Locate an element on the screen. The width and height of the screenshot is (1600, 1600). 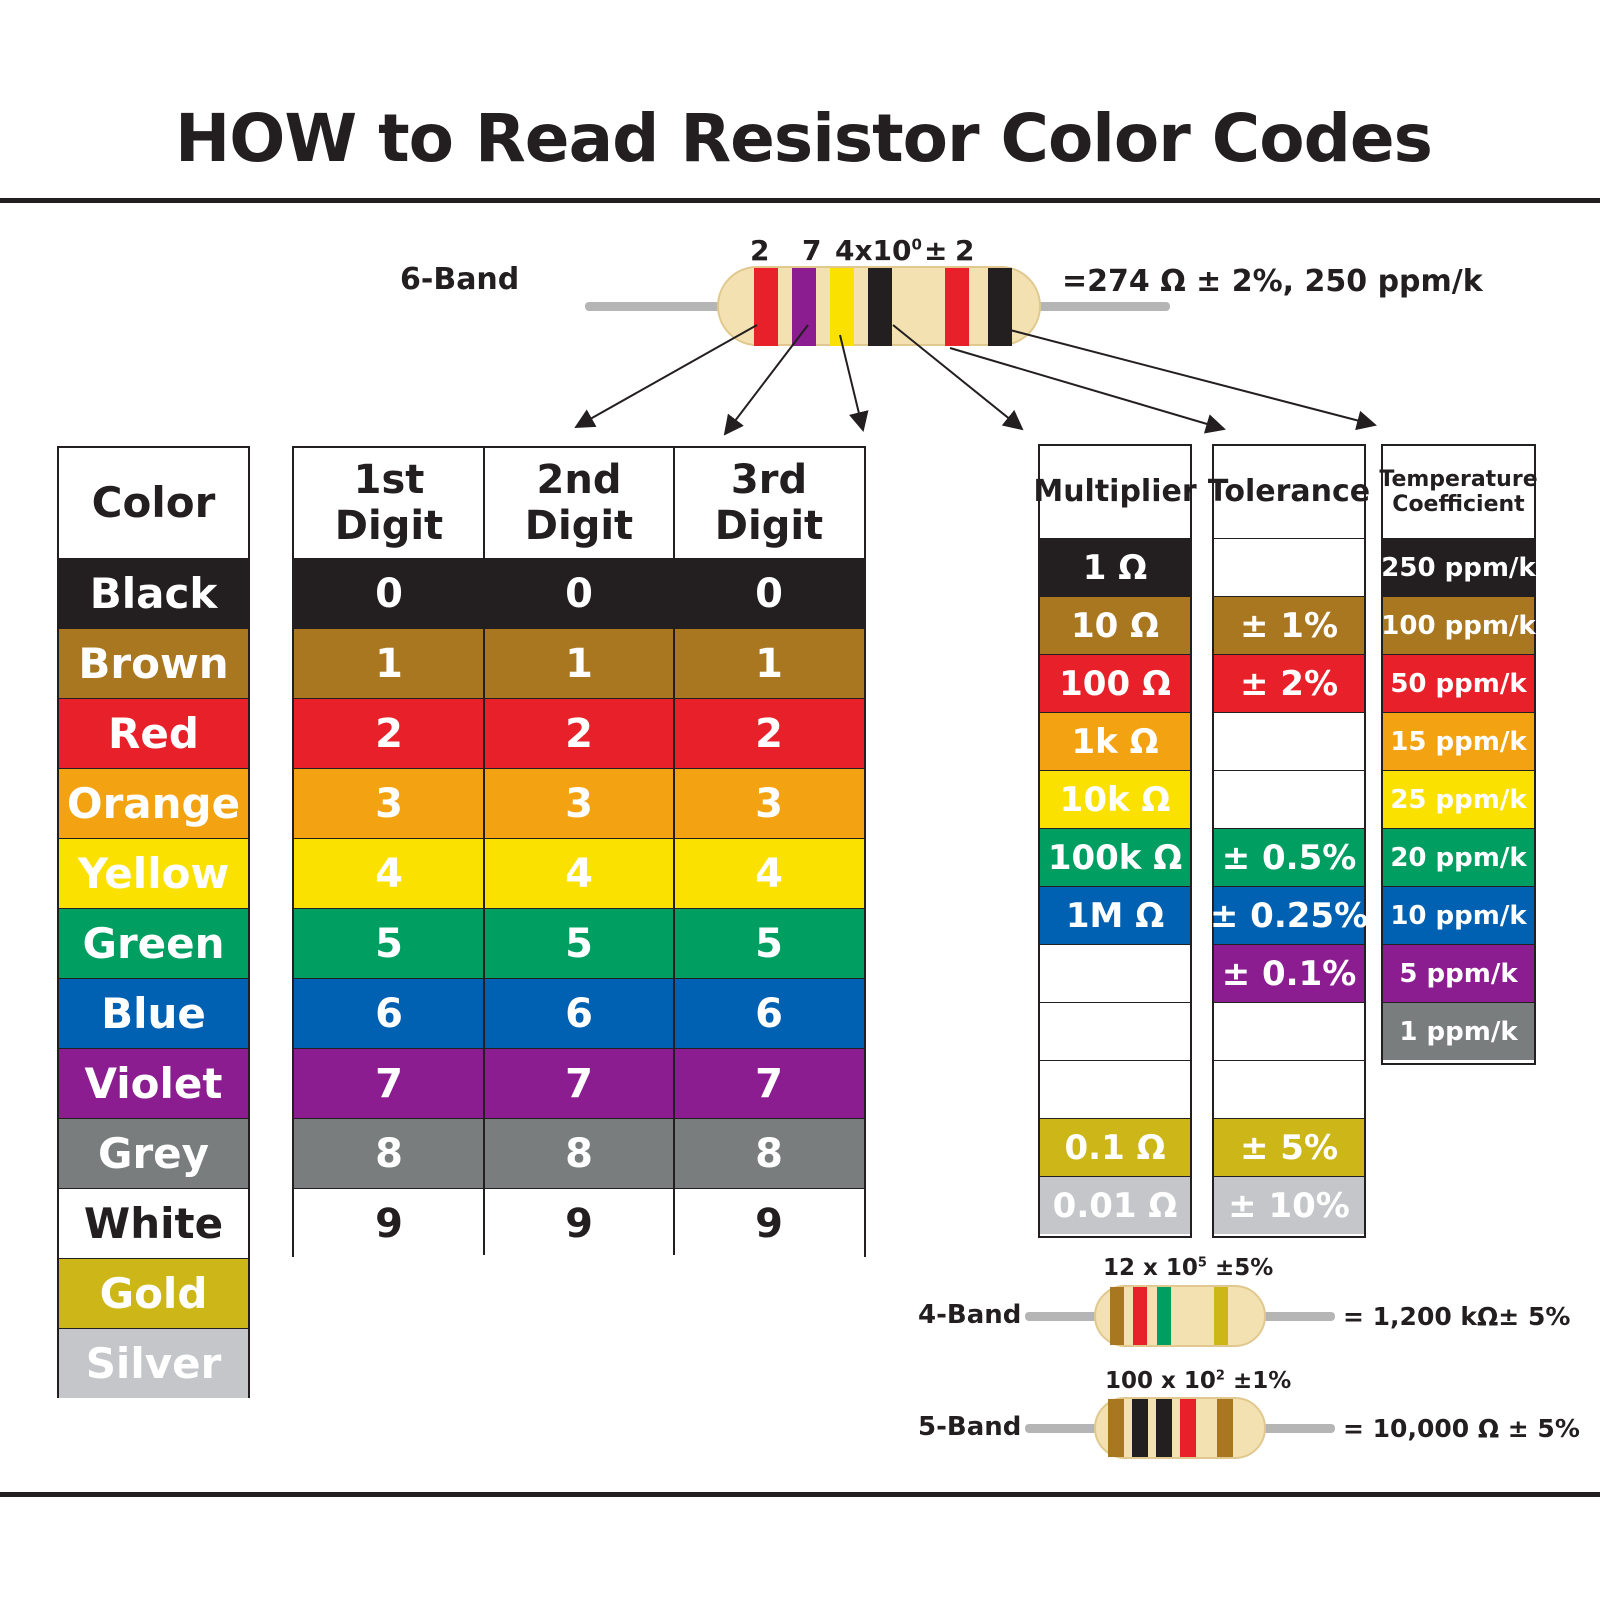
multiplier-row: 100 Ω is located at coordinates (1115, 683).